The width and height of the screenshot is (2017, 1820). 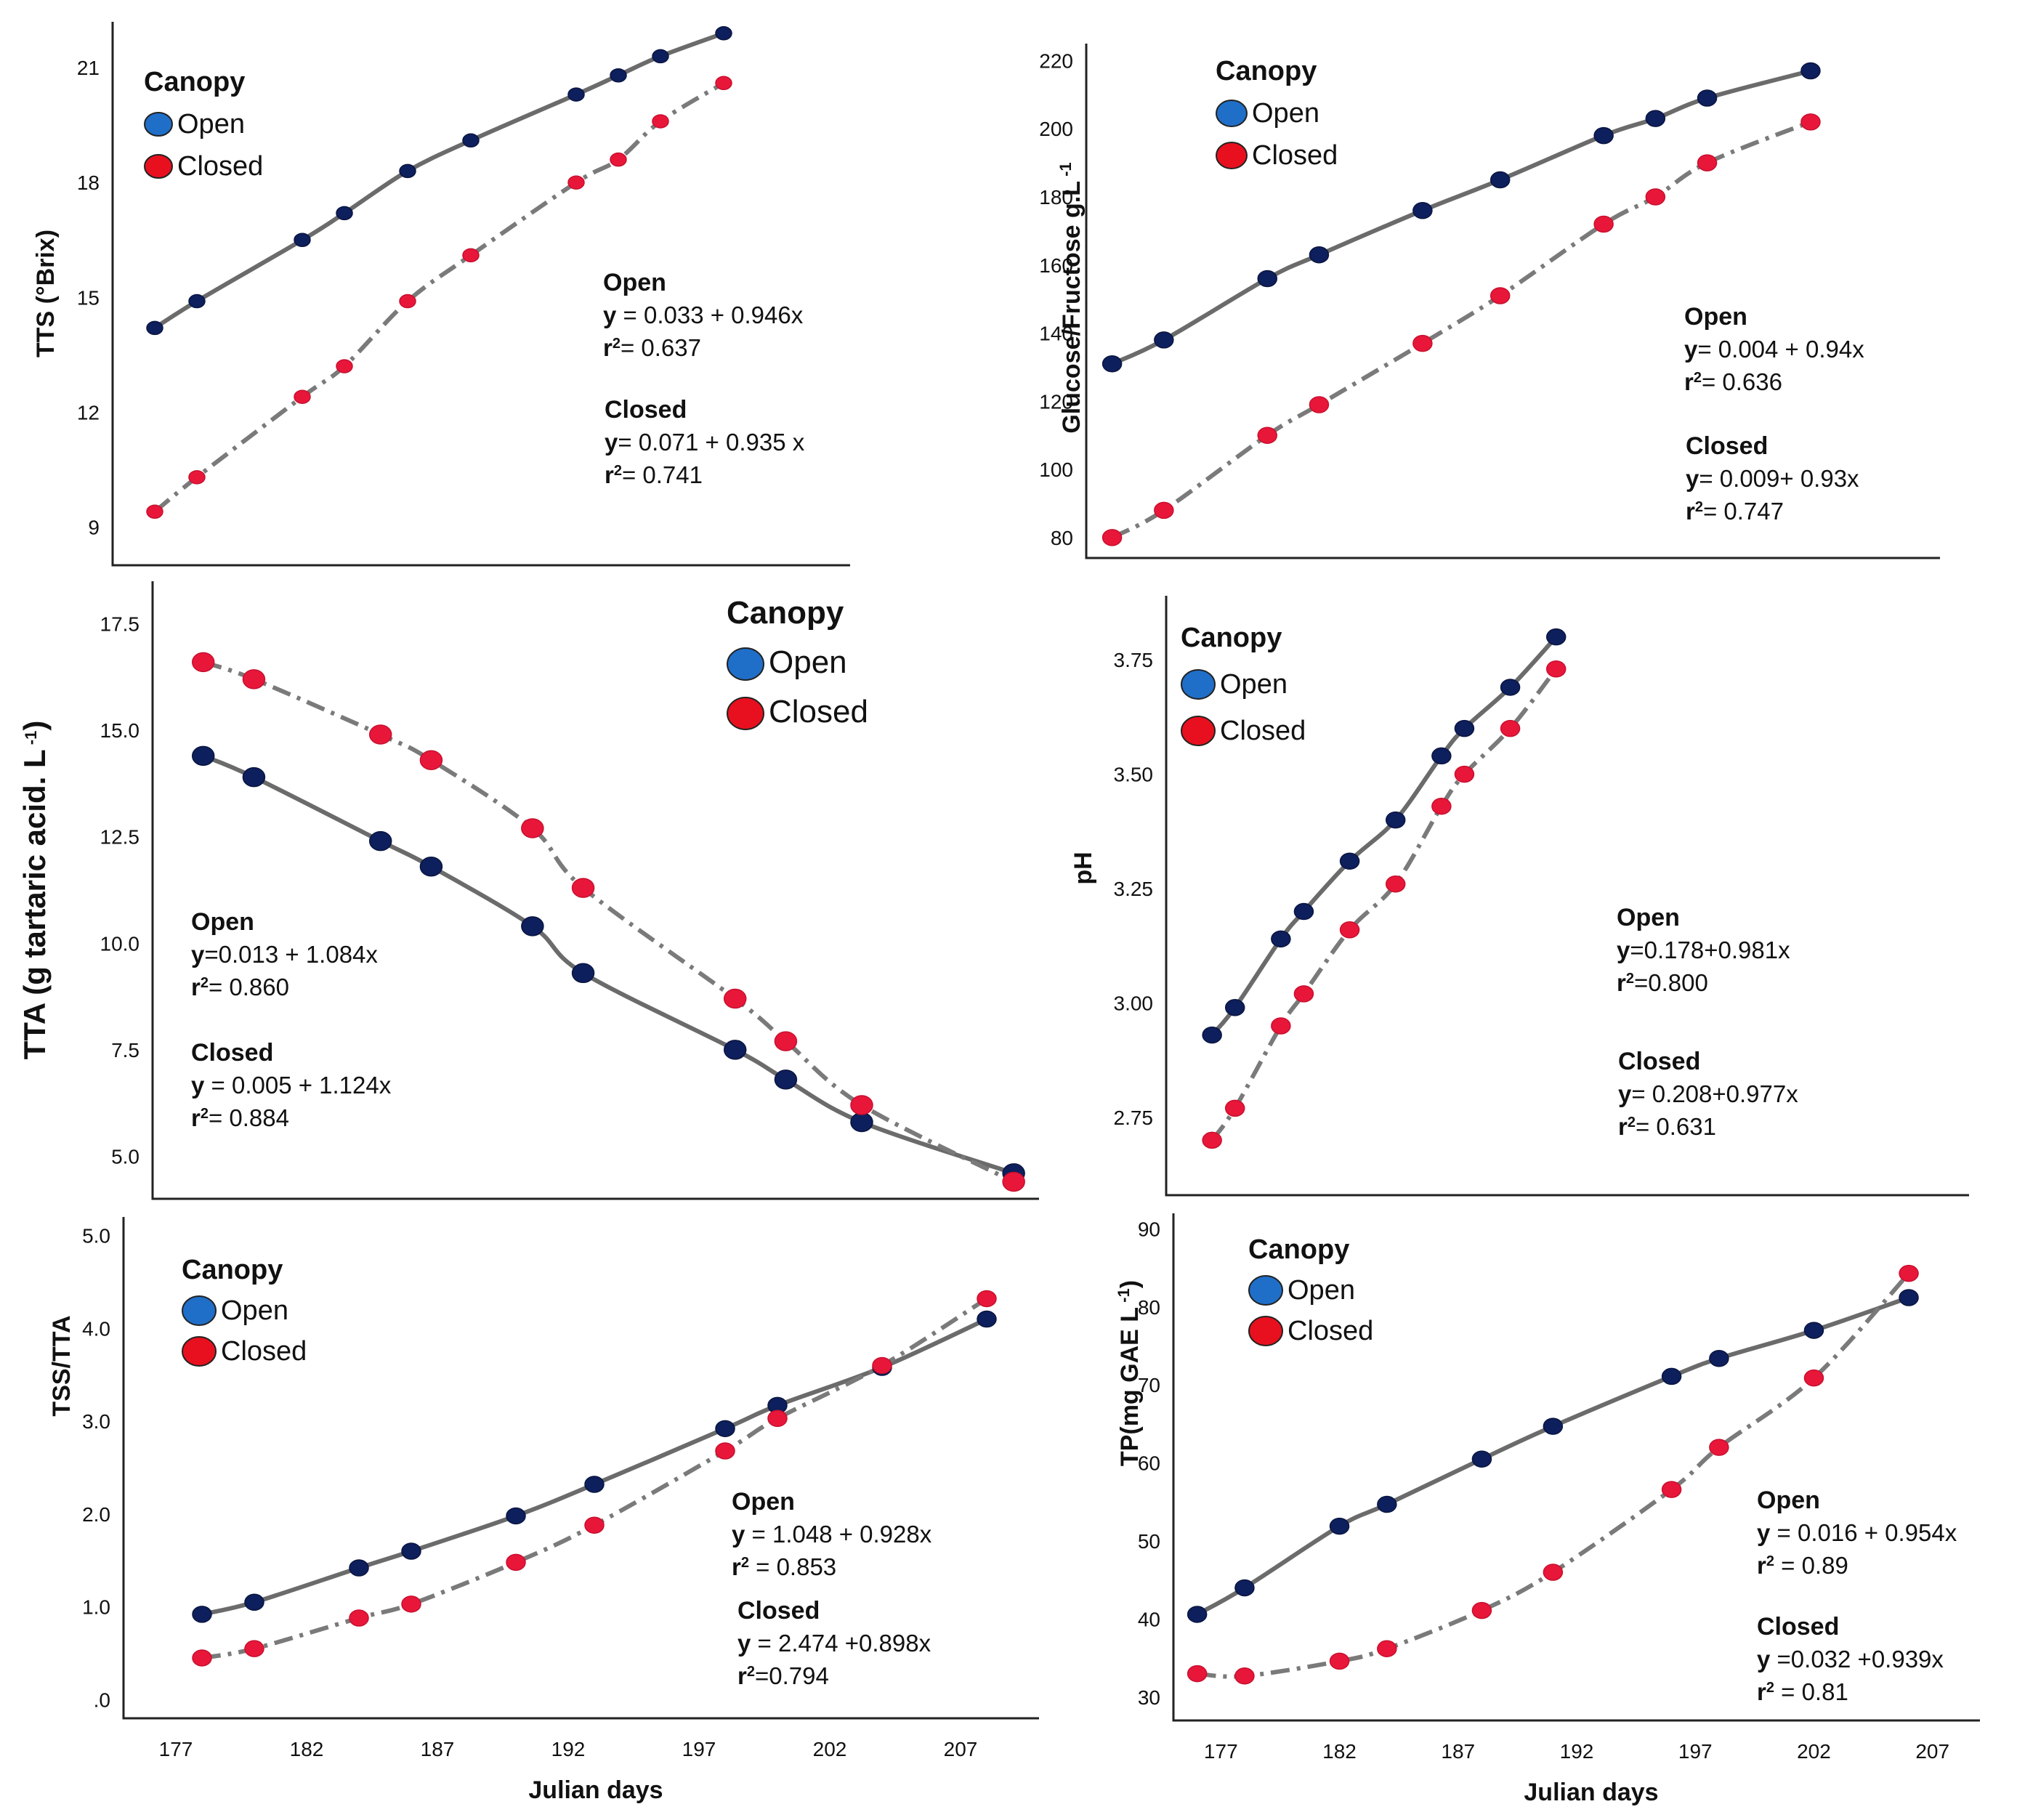 What do you see at coordinates (1857, 1532) in the screenshot?
I see `annotation-equation: y = 0.016 + 0.954x` at bounding box center [1857, 1532].